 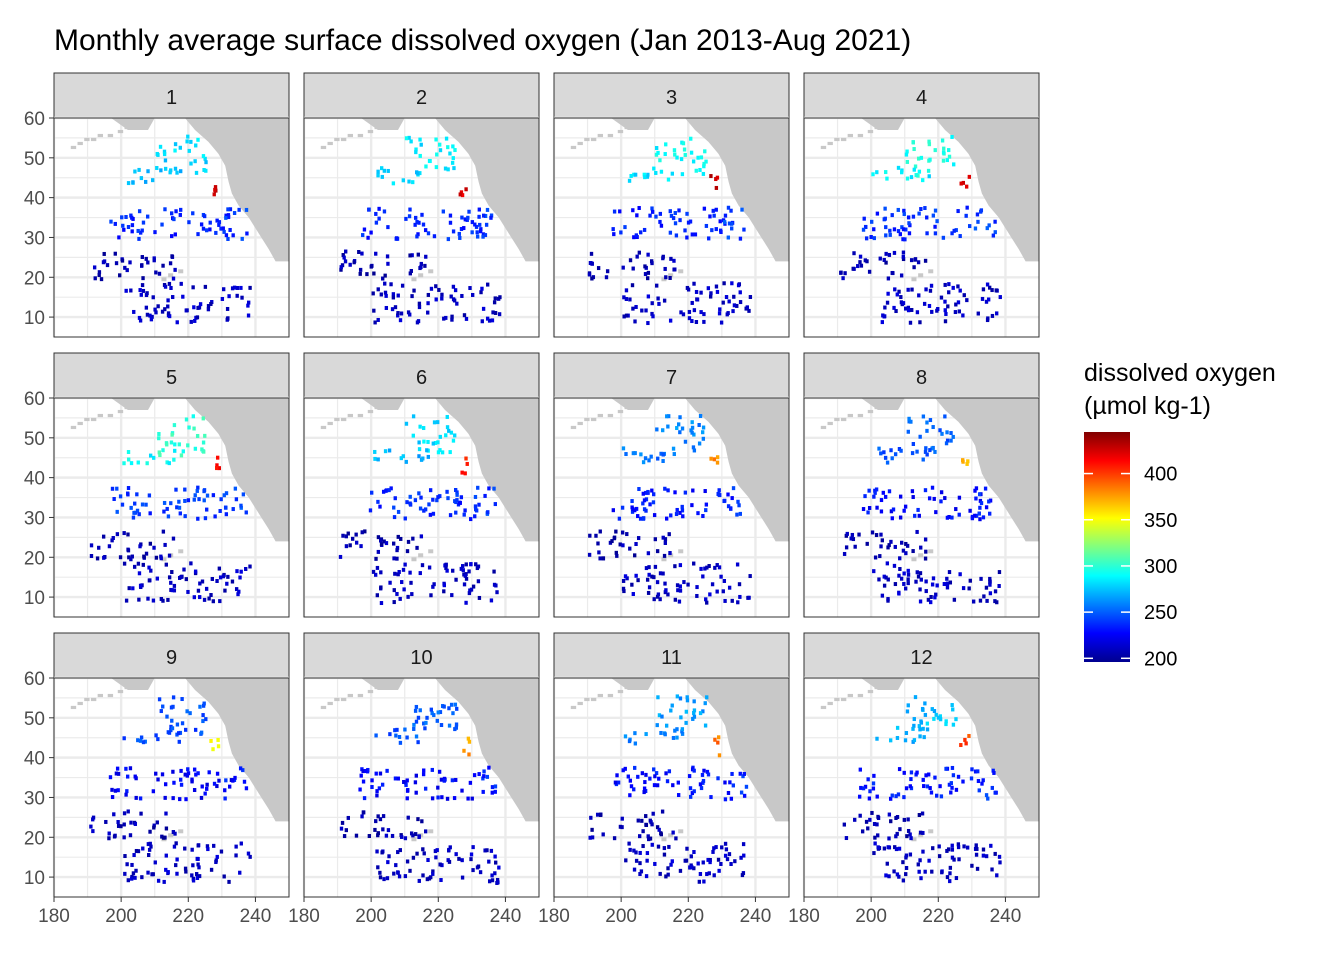 What do you see at coordinates (421, 378) in the screenshot?
I see `facet-strip-label: 6` at bounding box center [421, 378].